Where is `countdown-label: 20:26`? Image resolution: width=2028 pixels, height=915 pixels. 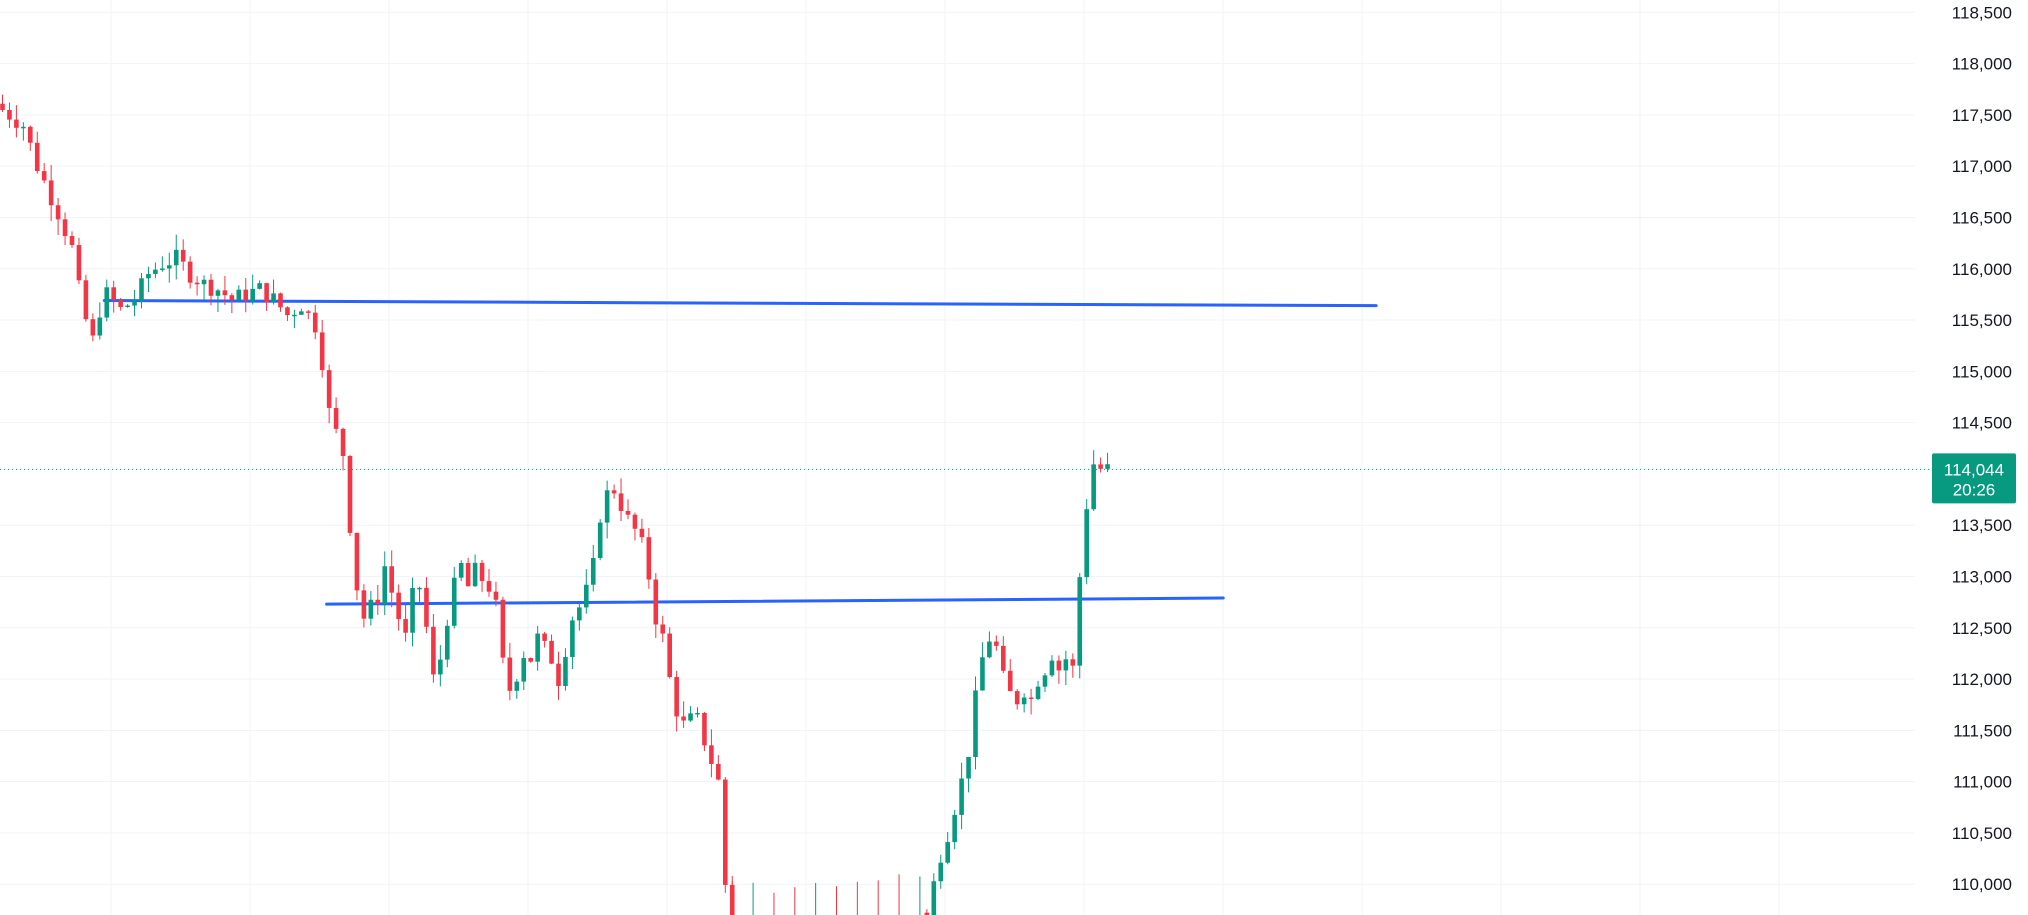
countdown-label: 20:26 is located at coordinates (1974, 489).